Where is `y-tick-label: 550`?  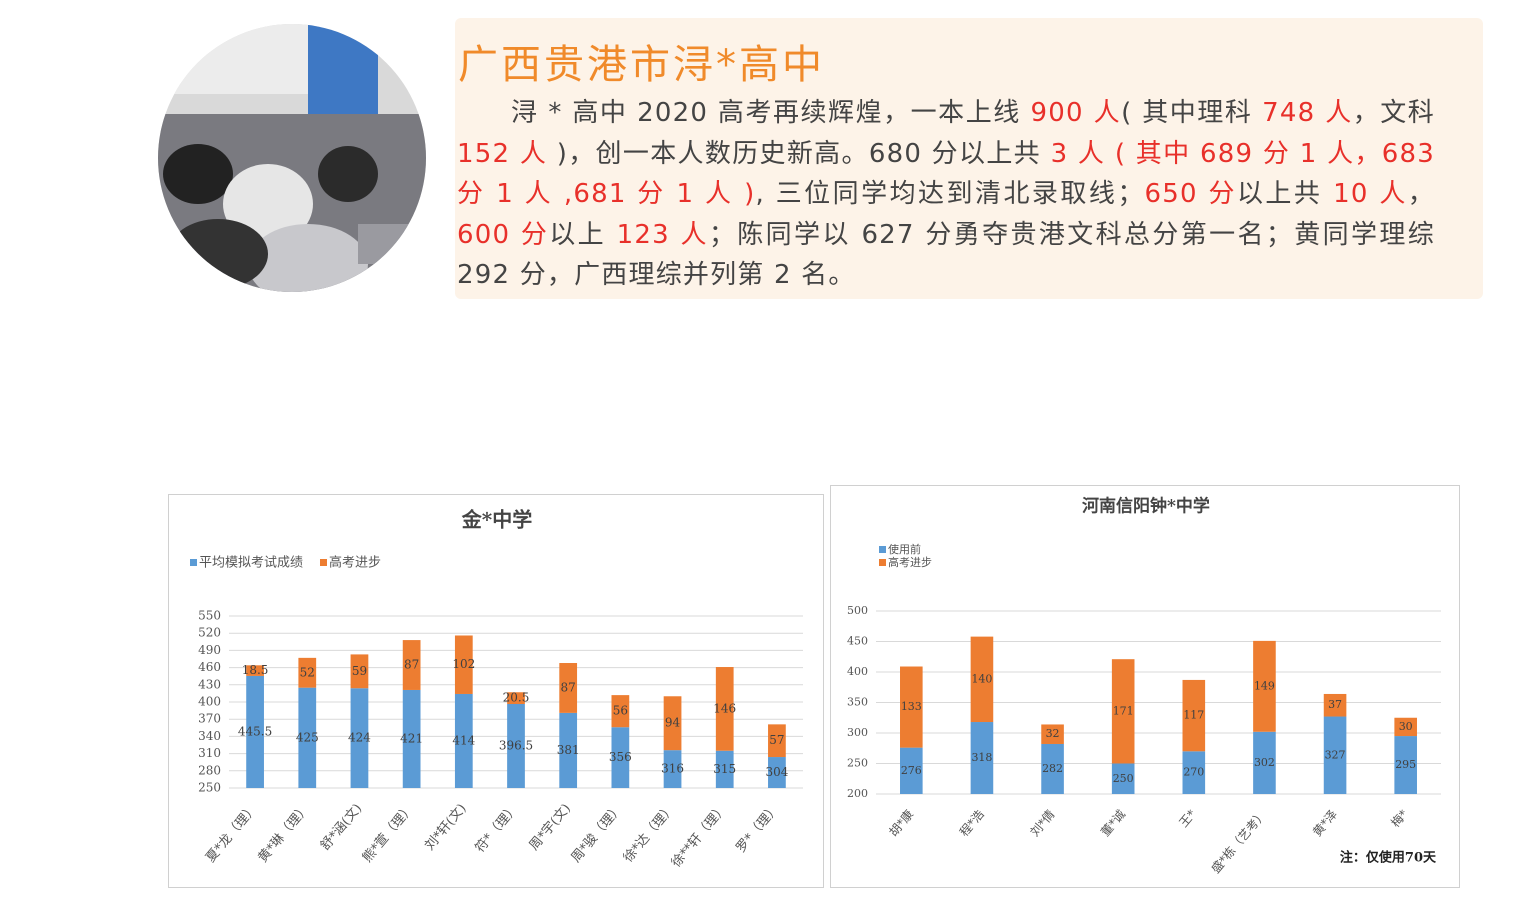
y-tick-label: 550 is located at coordinates (209, 616).